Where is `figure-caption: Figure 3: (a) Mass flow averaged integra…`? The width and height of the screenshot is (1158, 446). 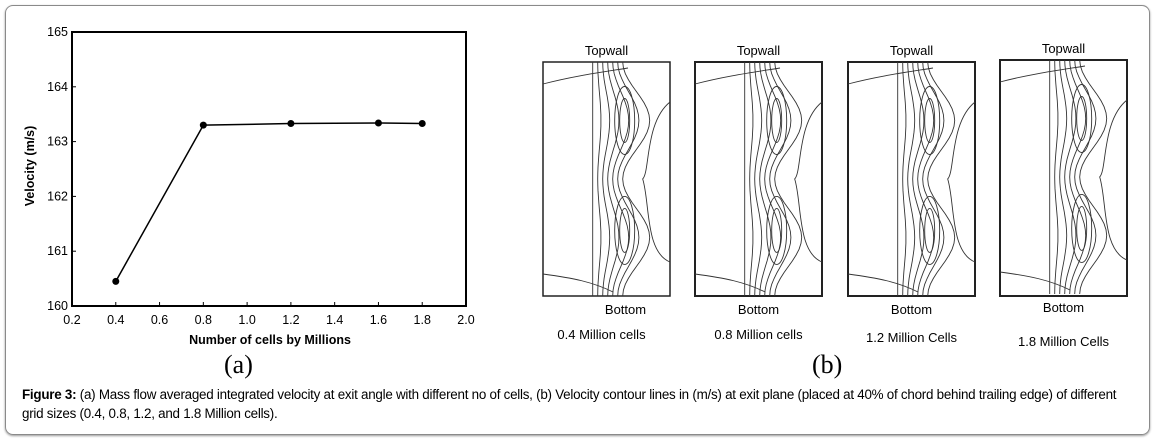 figure-caption: Figure 3: (a) Mass flow averaged integra… is located at coordinates (581, 404).